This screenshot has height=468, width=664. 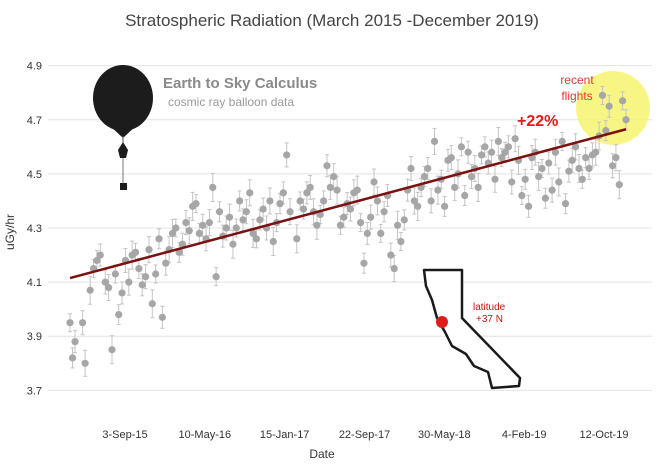 I want to click on x-tick-label: 12-Oct-19, so click(x=604, y=435).